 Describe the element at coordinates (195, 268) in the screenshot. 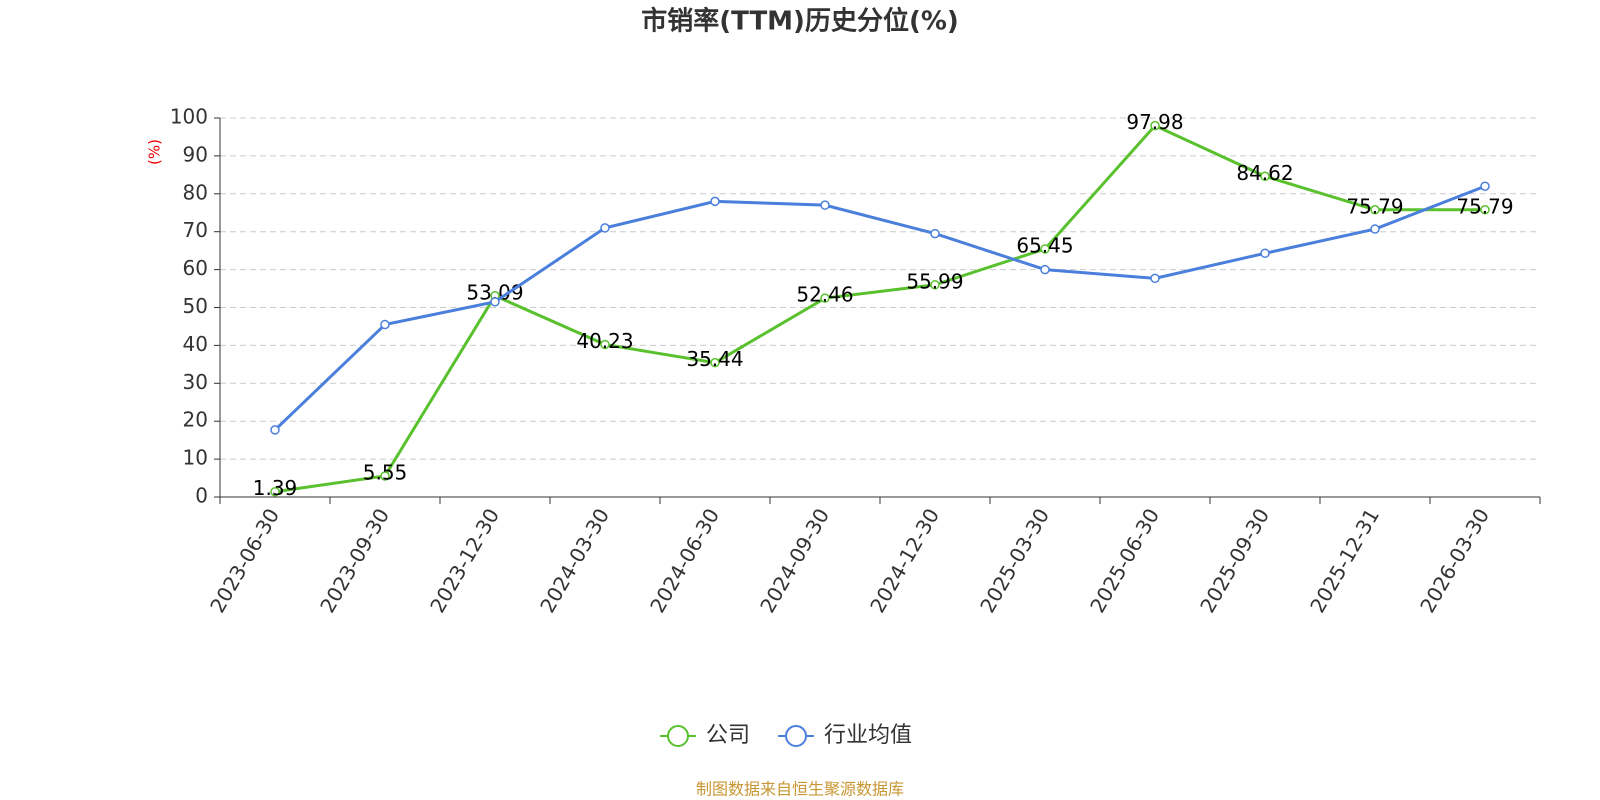

I see `y-tick-label: 60` at that location.